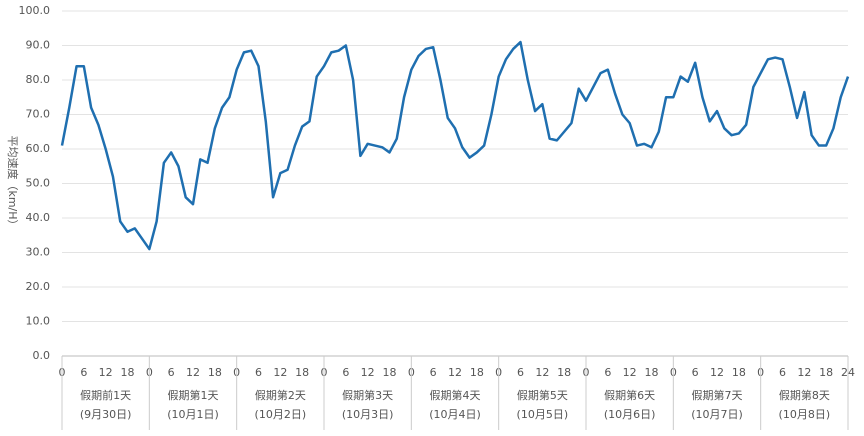 The image size is (864, 436). Describe the element at coordinates (367, 395) in the screenshot. I see `group-label: 假期第3天` at that location.